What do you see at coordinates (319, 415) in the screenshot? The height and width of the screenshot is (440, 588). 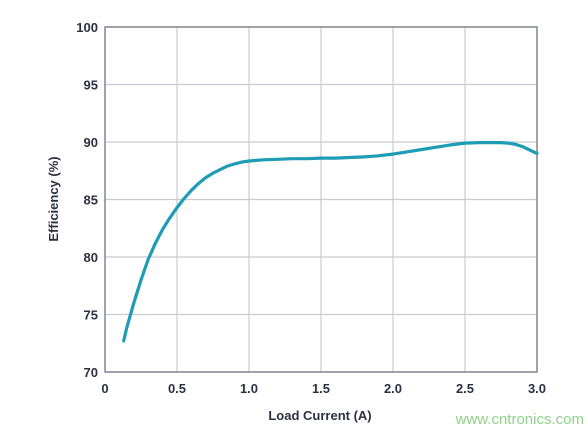 I see `x-axis-title: Load Current (A)` at bounding box center [319, 415].